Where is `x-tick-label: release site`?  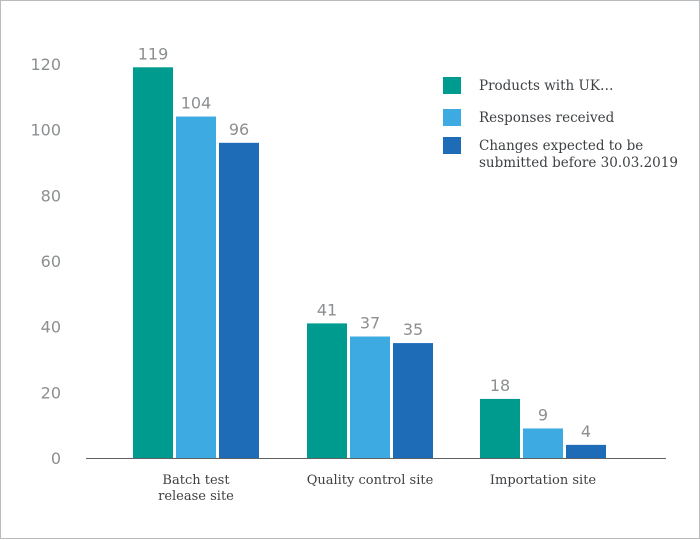 x-tick-label: release site is located at coordinates (196, 496).